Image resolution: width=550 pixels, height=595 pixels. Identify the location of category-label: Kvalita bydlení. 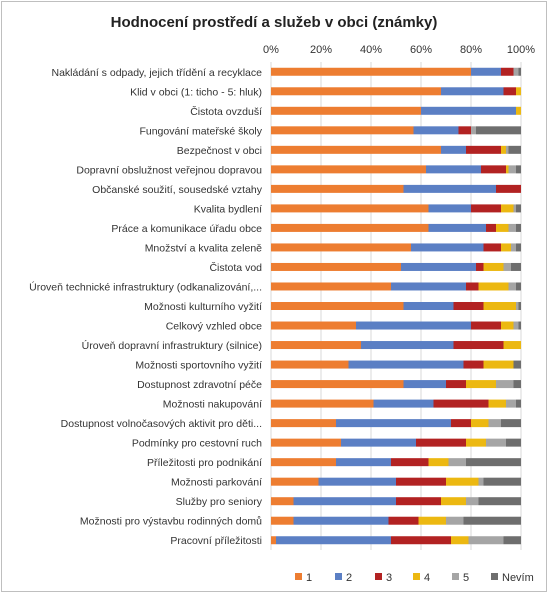
(228, 209).